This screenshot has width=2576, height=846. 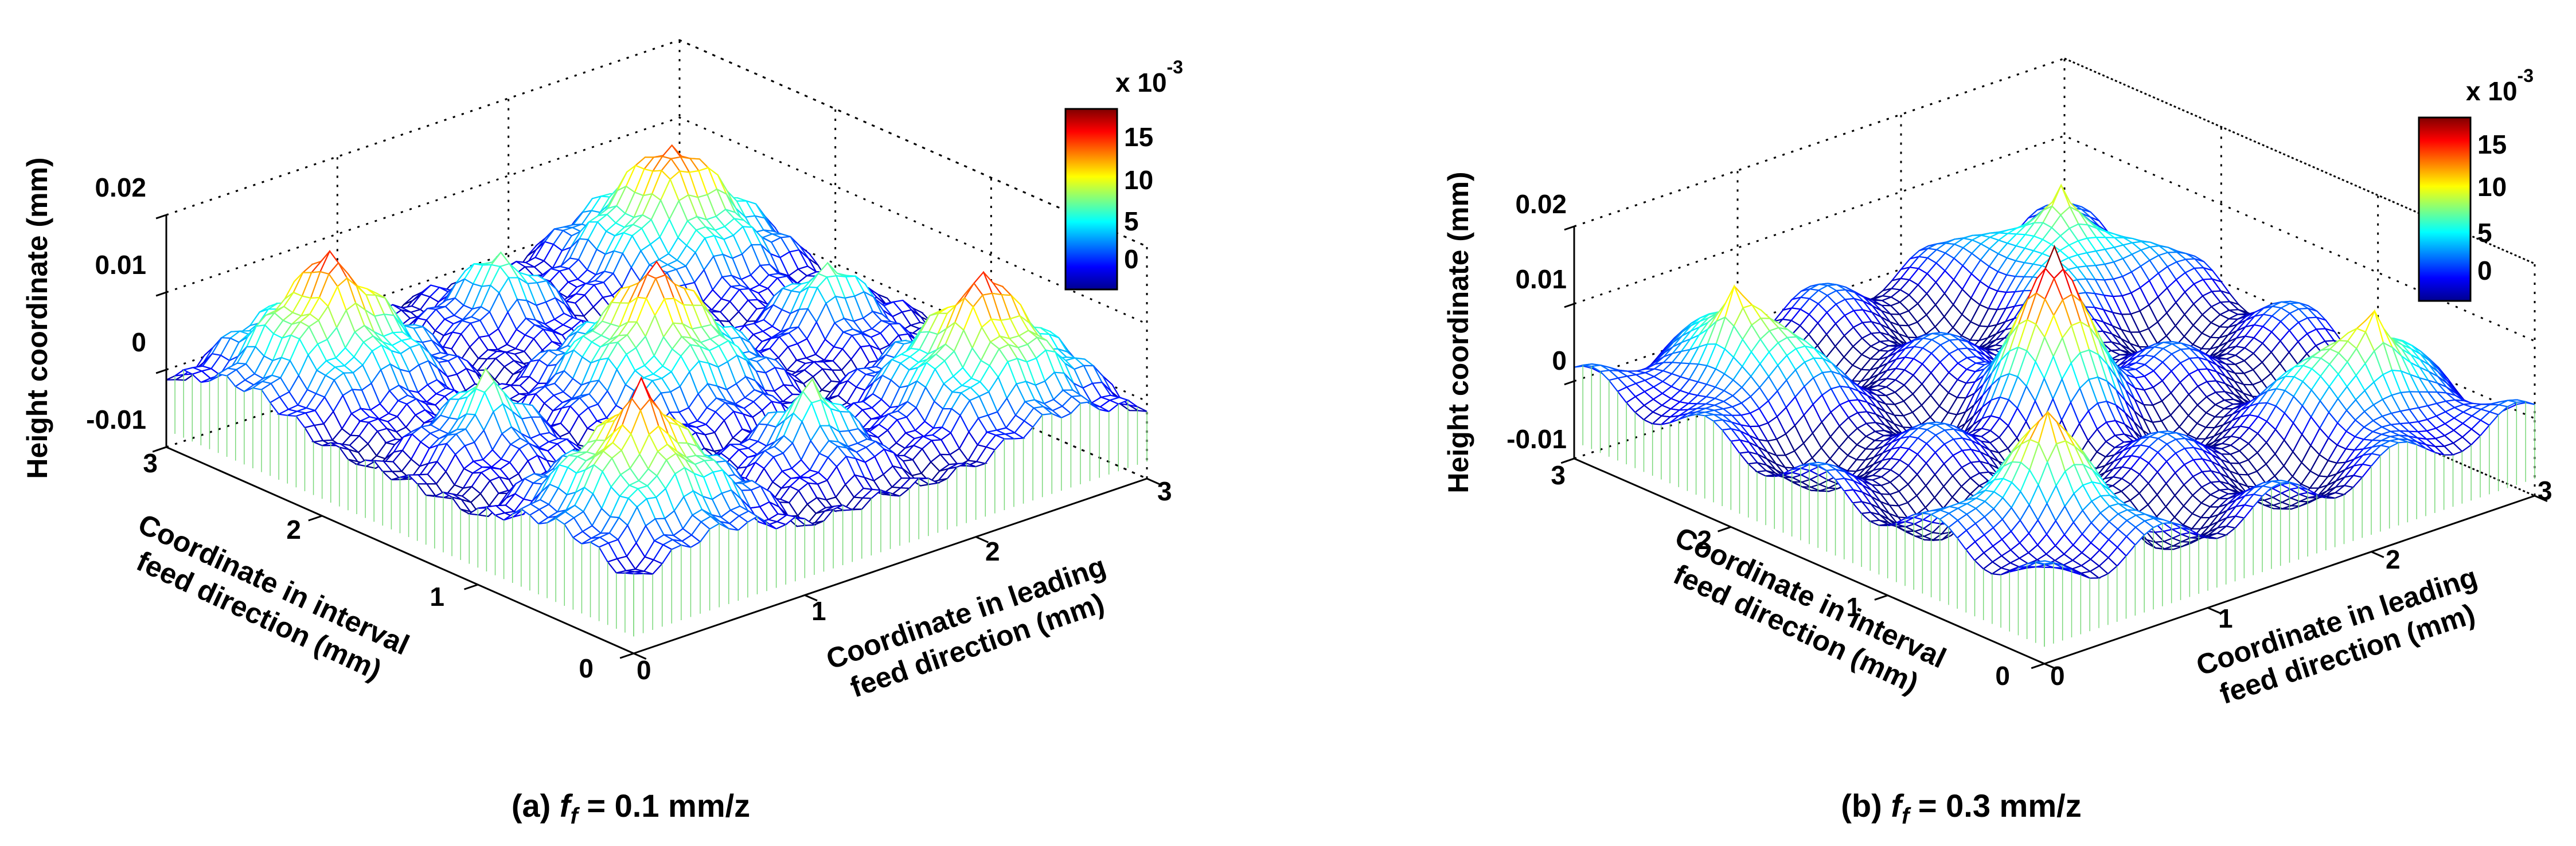 I want to click on panel-a-baseline, so click(x=657, y=503).